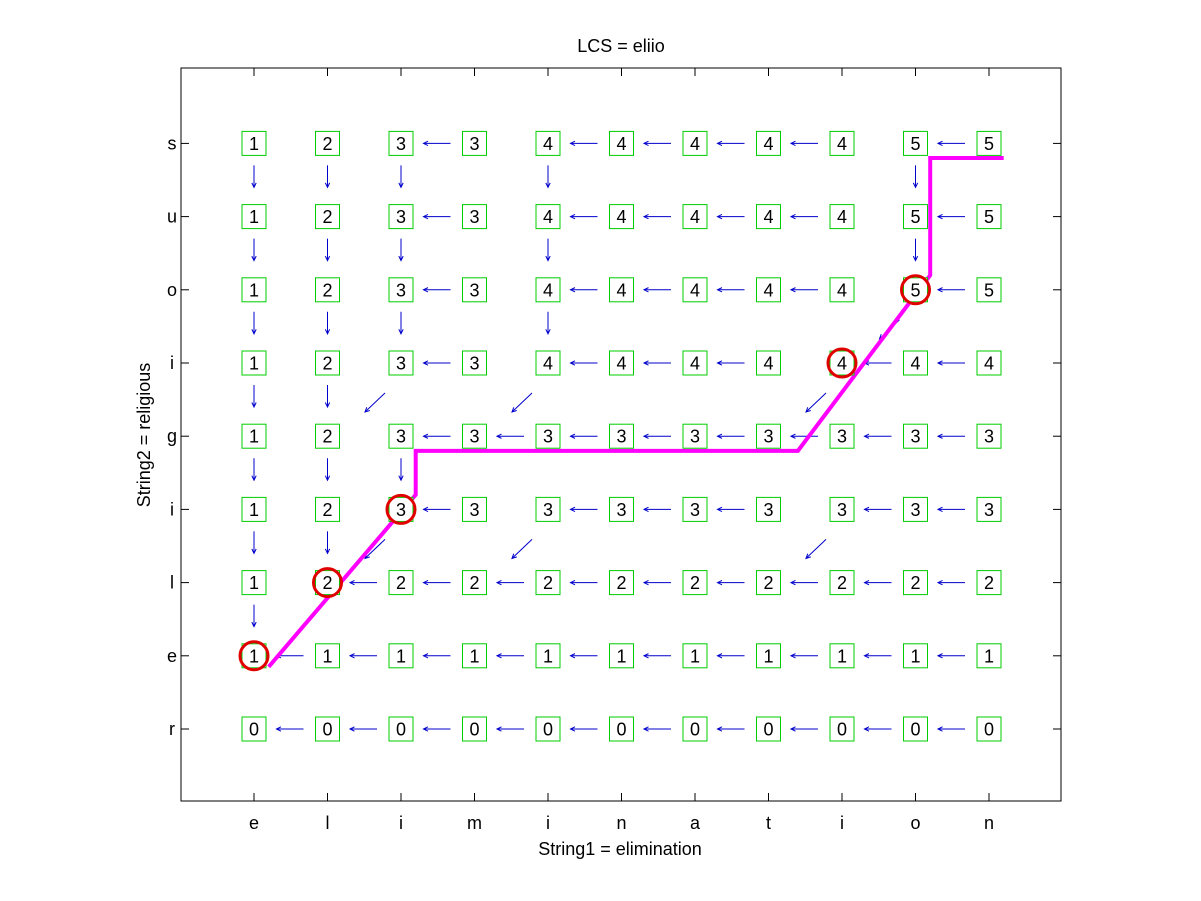 The image size is (1201, 901). Describe the element at coordinates (621, 46) in the screenshot. I see `chart-title: LCS = eliio` at that location.